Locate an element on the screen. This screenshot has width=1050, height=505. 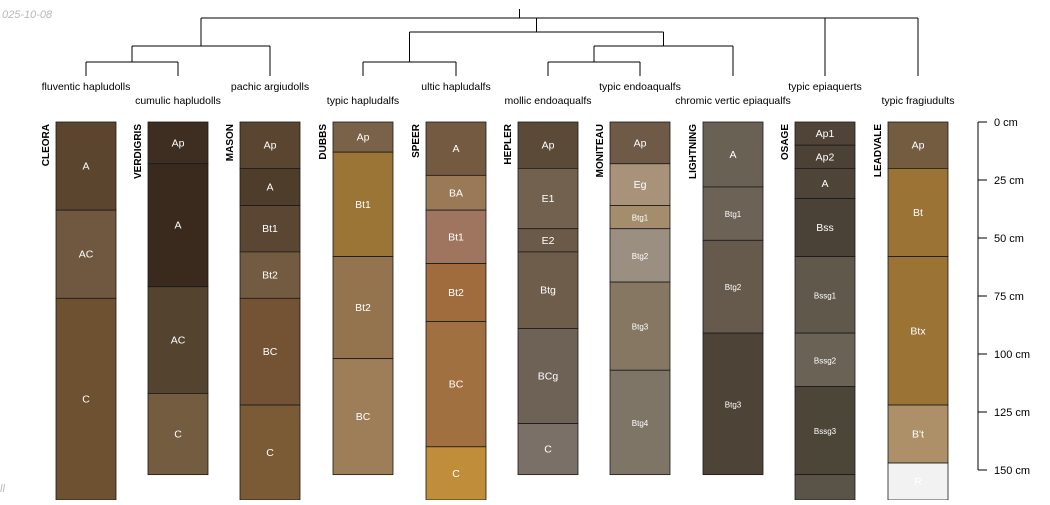
depth-axis: 0 cm 25 cm 50 cm 75 cm 100 cm 125 cm 150 cm is located at coordinates (1003, 297).